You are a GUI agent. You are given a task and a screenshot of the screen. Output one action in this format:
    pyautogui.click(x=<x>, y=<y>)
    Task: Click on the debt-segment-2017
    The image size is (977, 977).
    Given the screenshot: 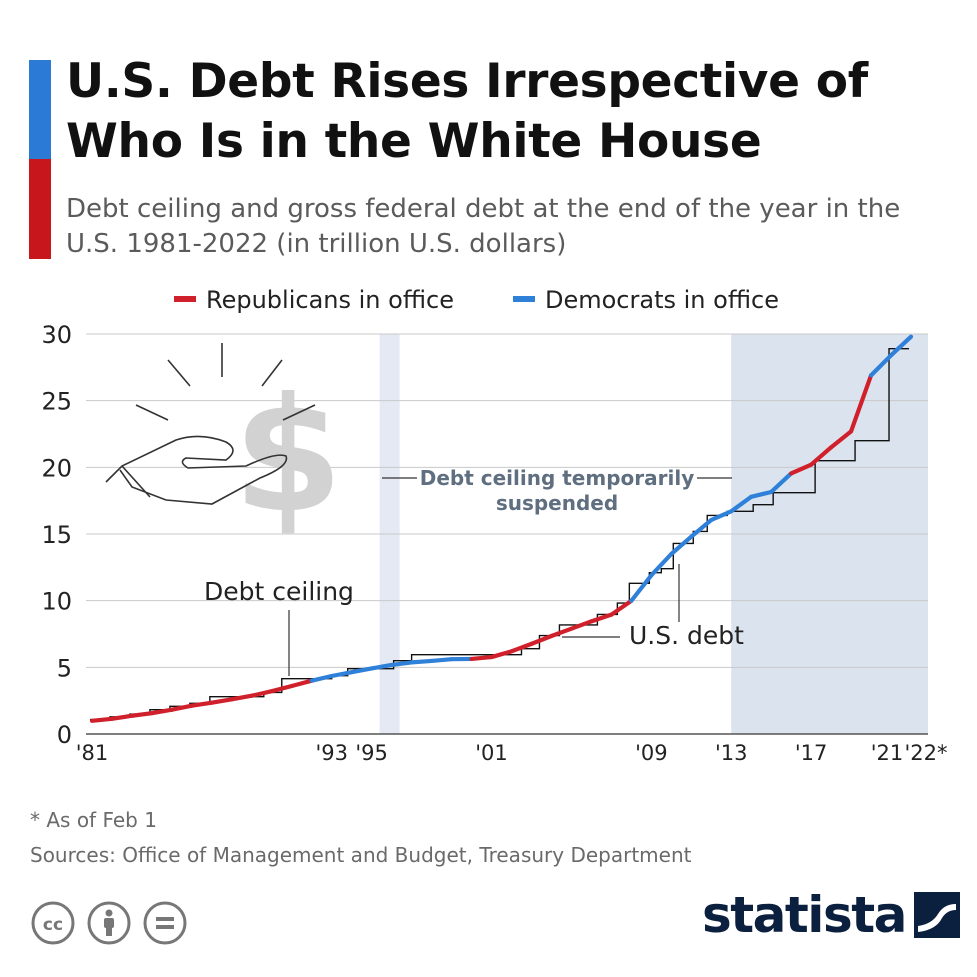 What is the action you would take?
    pyautogui.click(x=821, y=456)
    